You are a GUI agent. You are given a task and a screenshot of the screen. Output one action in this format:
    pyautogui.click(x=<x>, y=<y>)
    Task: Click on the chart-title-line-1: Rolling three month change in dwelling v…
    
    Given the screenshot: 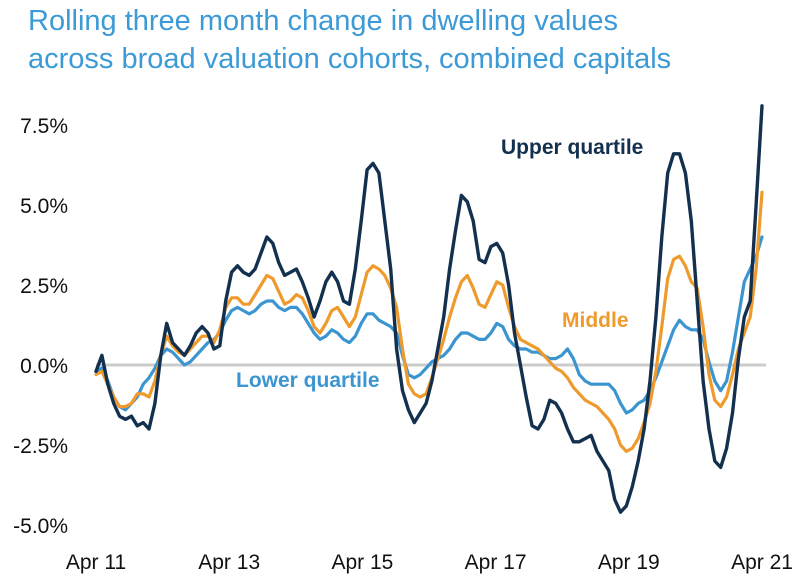 What is the action you would take?
    pyautogui.click(x=323, y=21)
    